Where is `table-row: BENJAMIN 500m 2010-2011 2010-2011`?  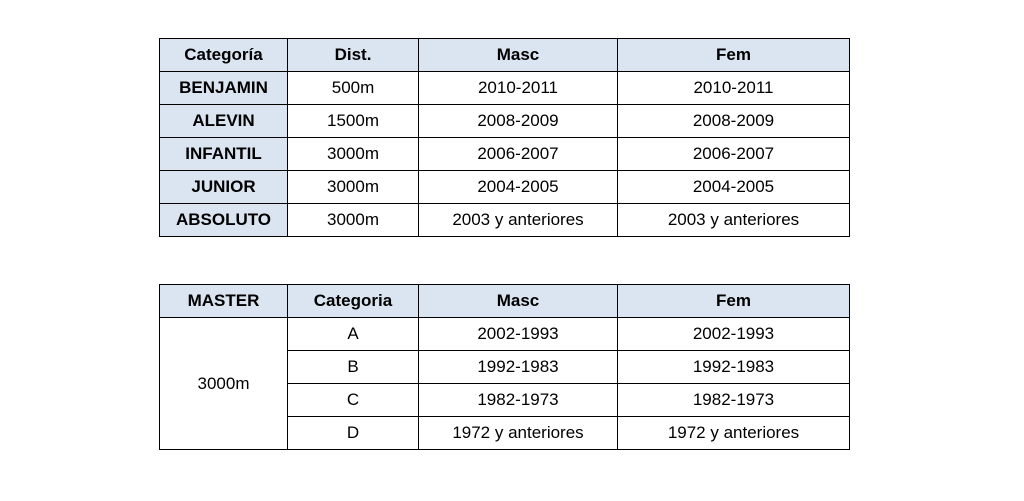
table-row: BENJAMIN 500m 2010-2011 2010-2011 is located at coordinates (504, 88).